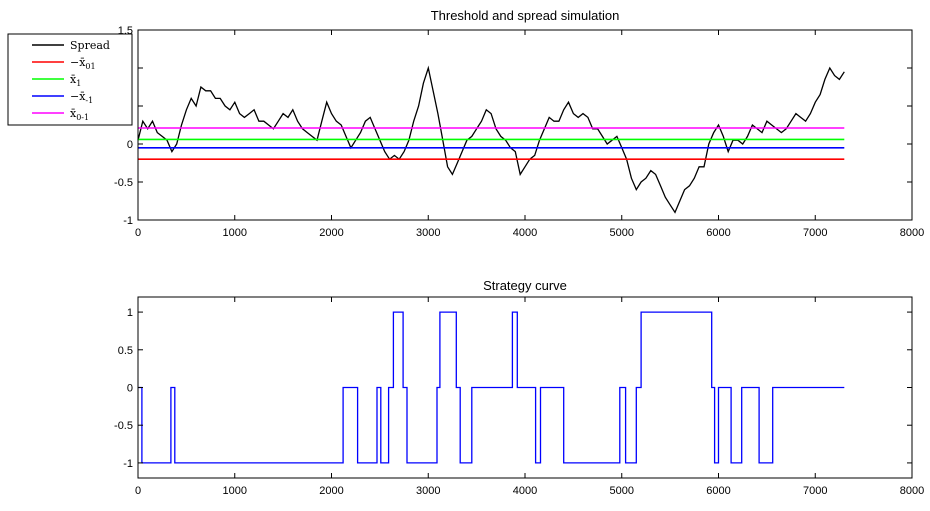  I want to click on y-tick-label: 0.5, so click(125, 351).